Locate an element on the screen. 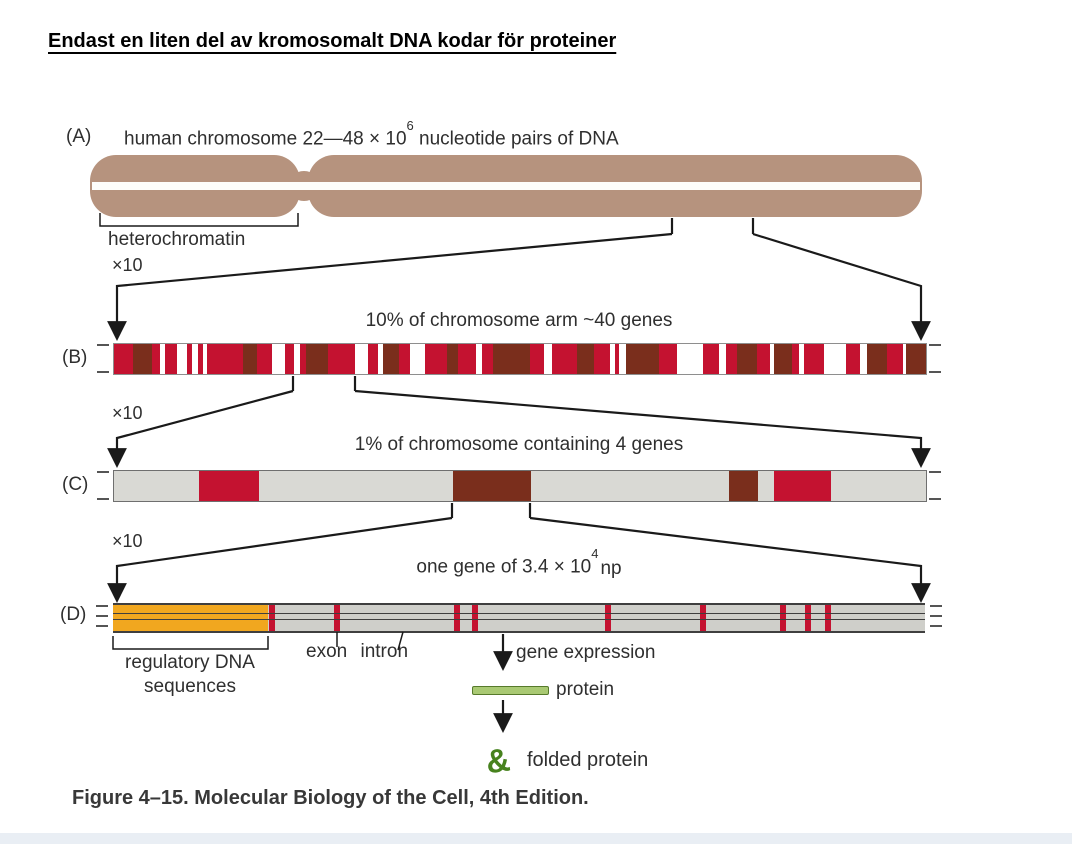  panel-d-heading-np: np is located at coordinates (611, 569).